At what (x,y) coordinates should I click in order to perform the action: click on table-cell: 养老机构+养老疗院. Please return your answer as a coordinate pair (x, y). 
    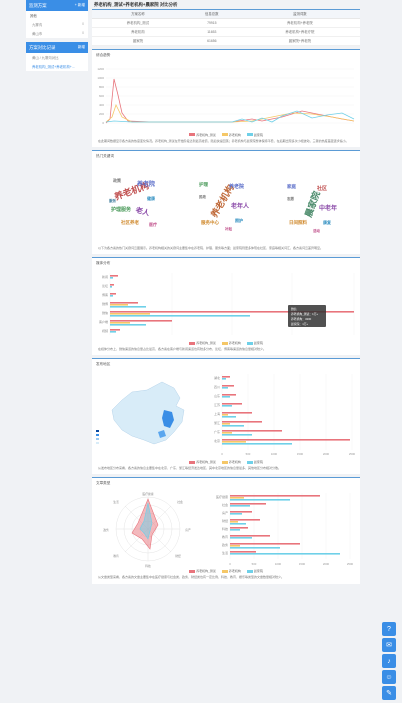
    Looking at the image, I should click on (299, 32).